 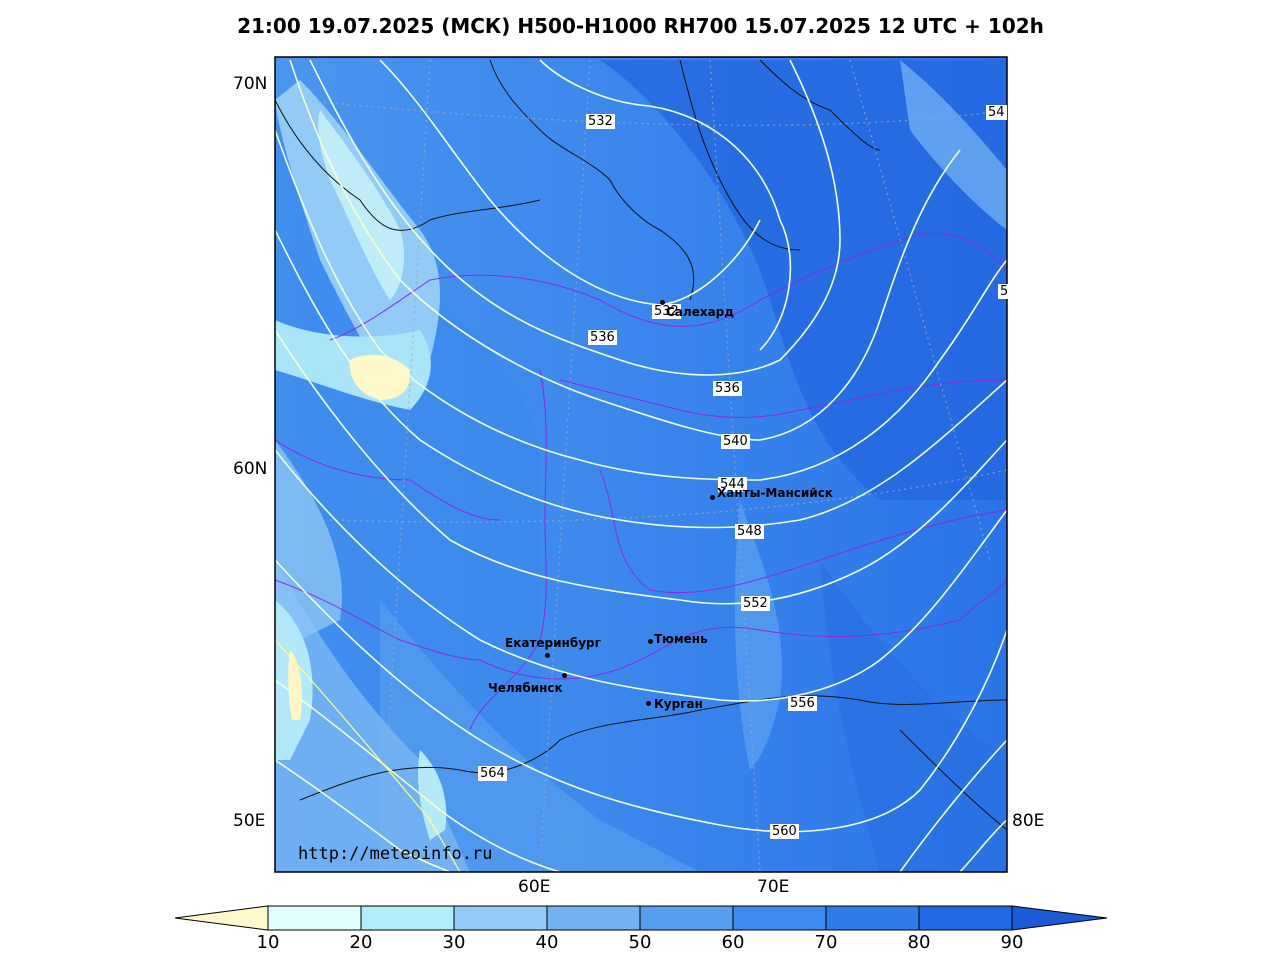 I want to click on city-label-kurgan: Курган, so click(x=678, y=704).